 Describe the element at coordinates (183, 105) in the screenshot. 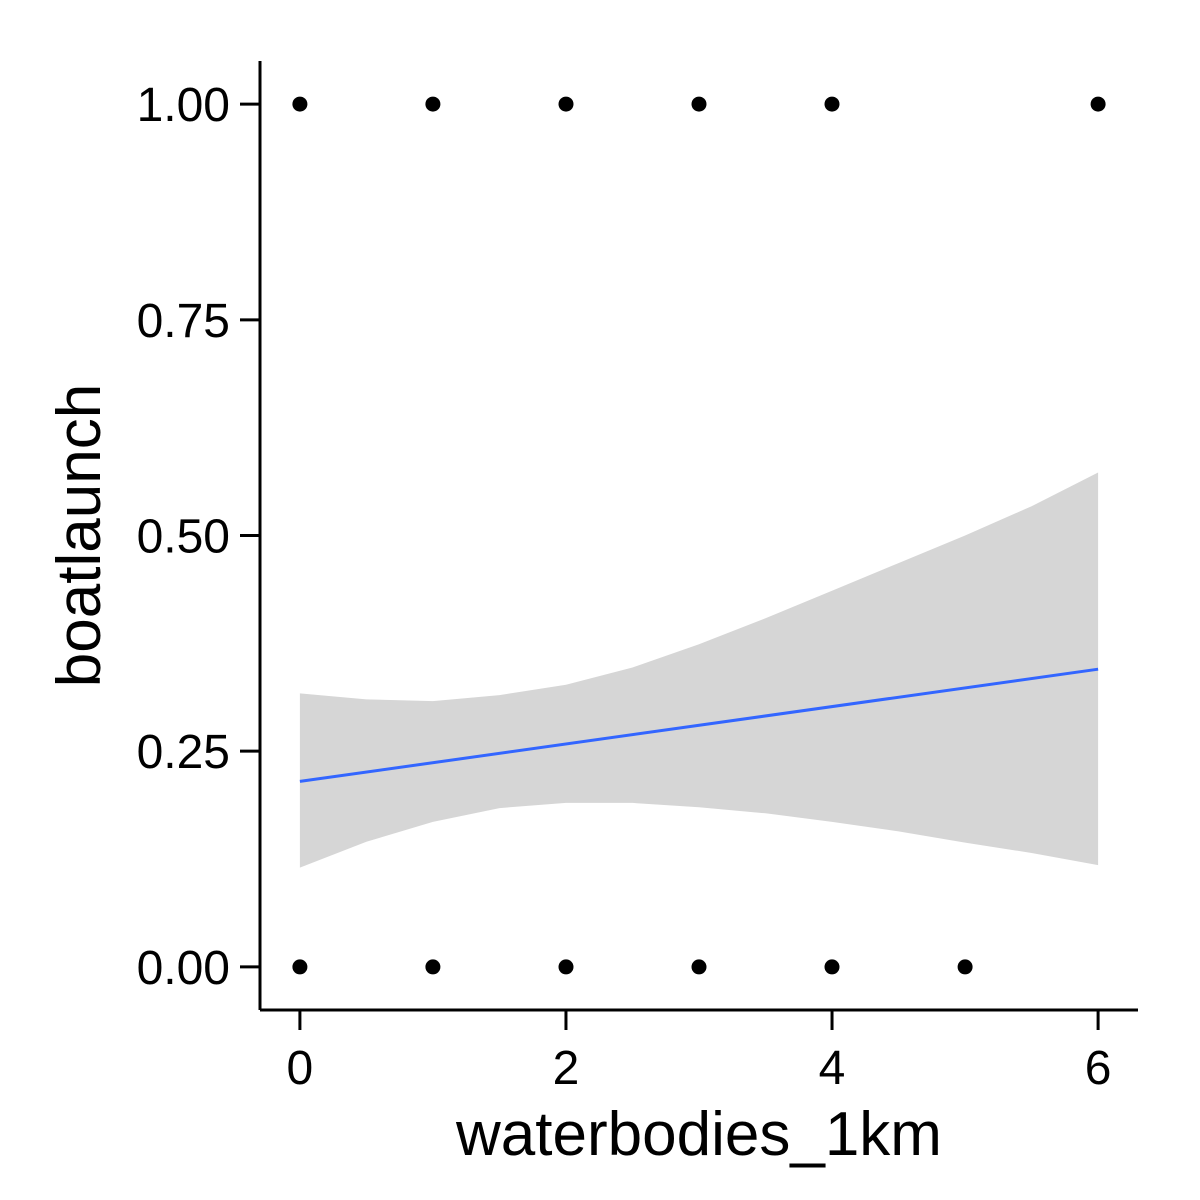

I see `y-tick-label: 1.00` at that location.